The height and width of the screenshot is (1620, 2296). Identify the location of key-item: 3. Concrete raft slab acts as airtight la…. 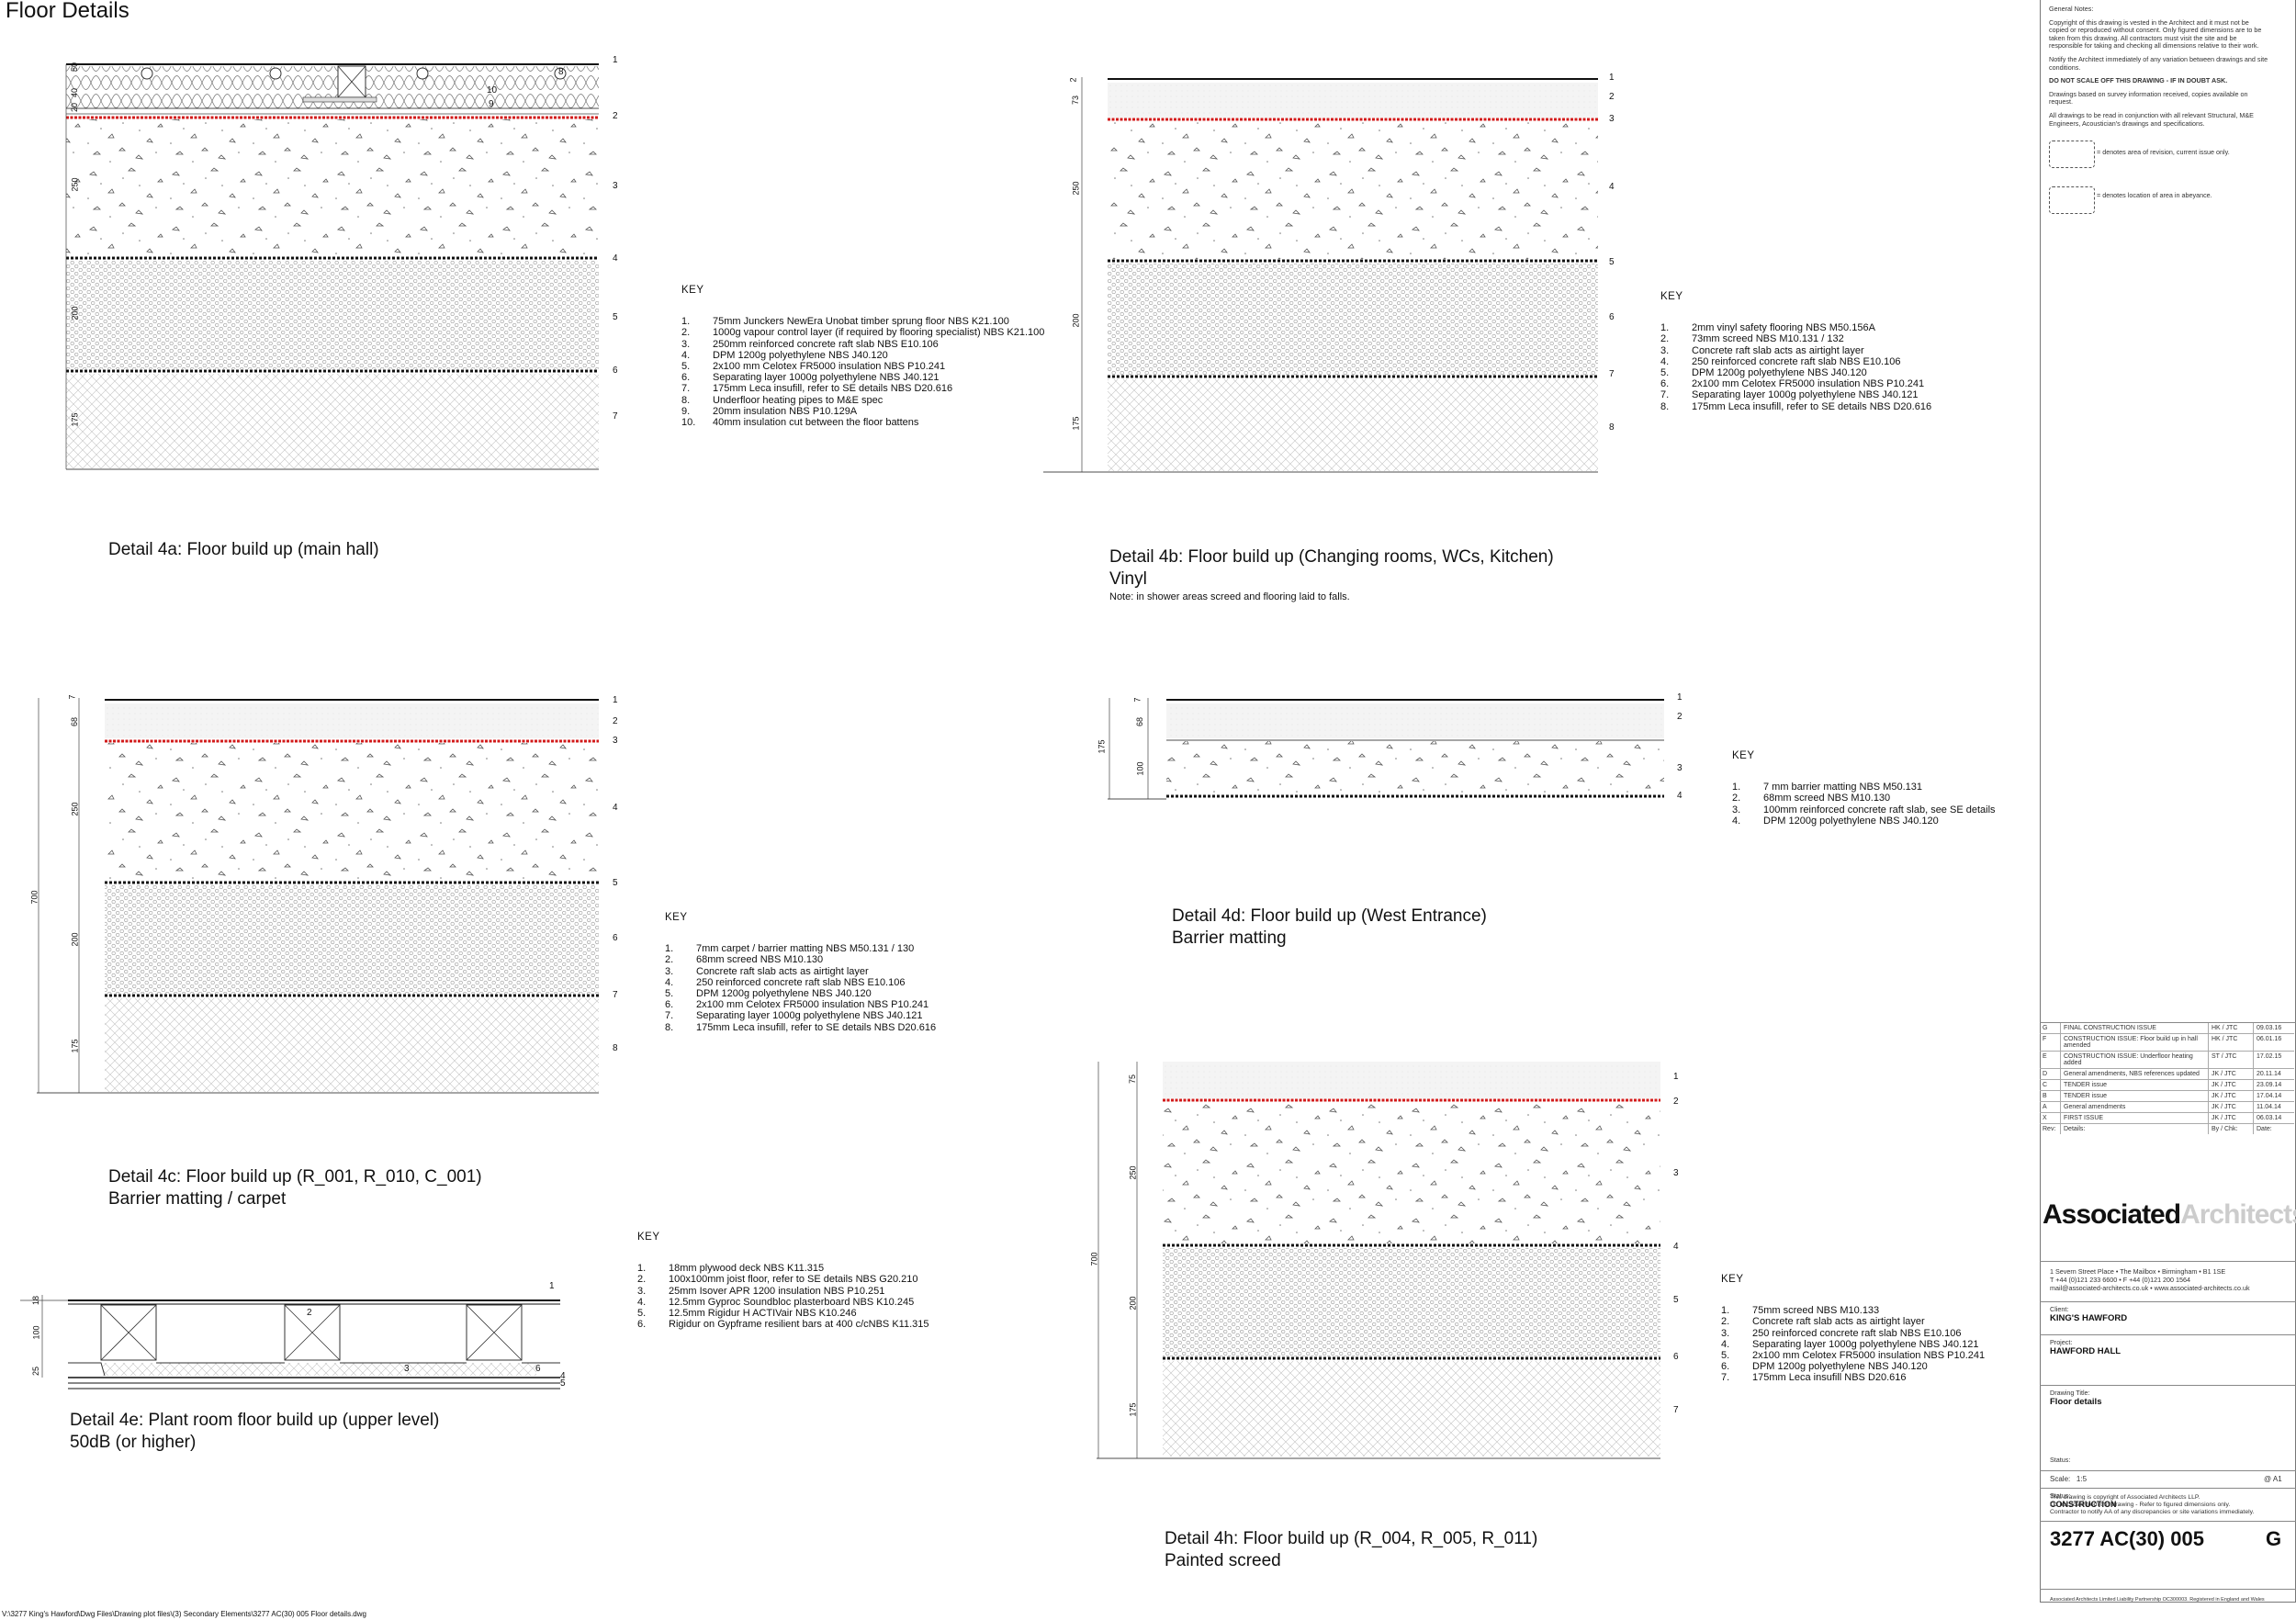
(1795, 350).